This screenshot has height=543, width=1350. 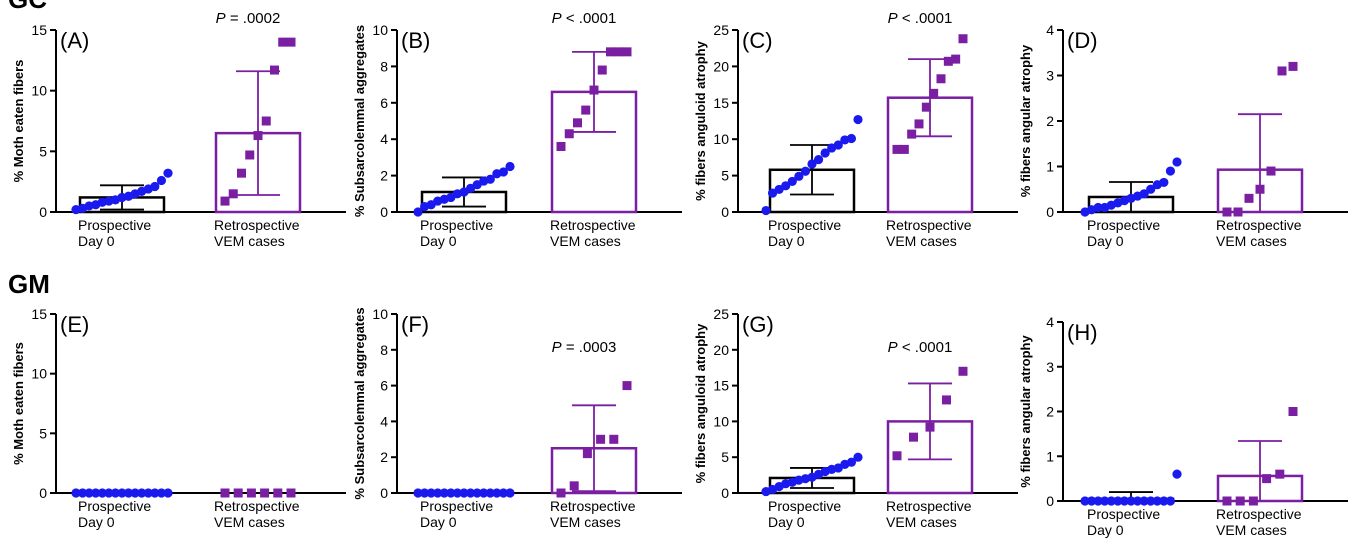 I want to click on y-axis-label: % Moth eaten fibers, so click(x=18, y=121).